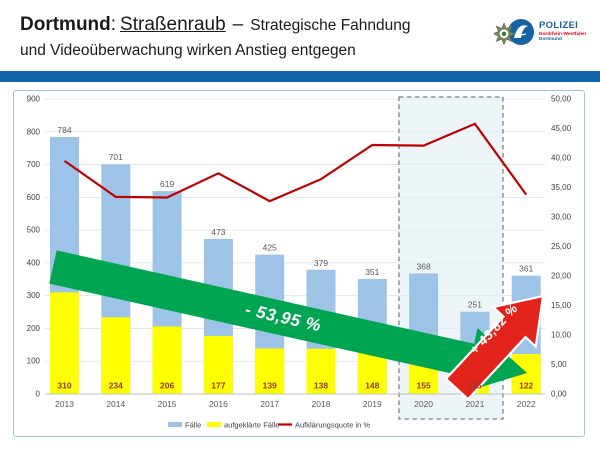 This screenshot has height=450, width=600. I want to click on x-axis-label: 2013, so click(64, 404).